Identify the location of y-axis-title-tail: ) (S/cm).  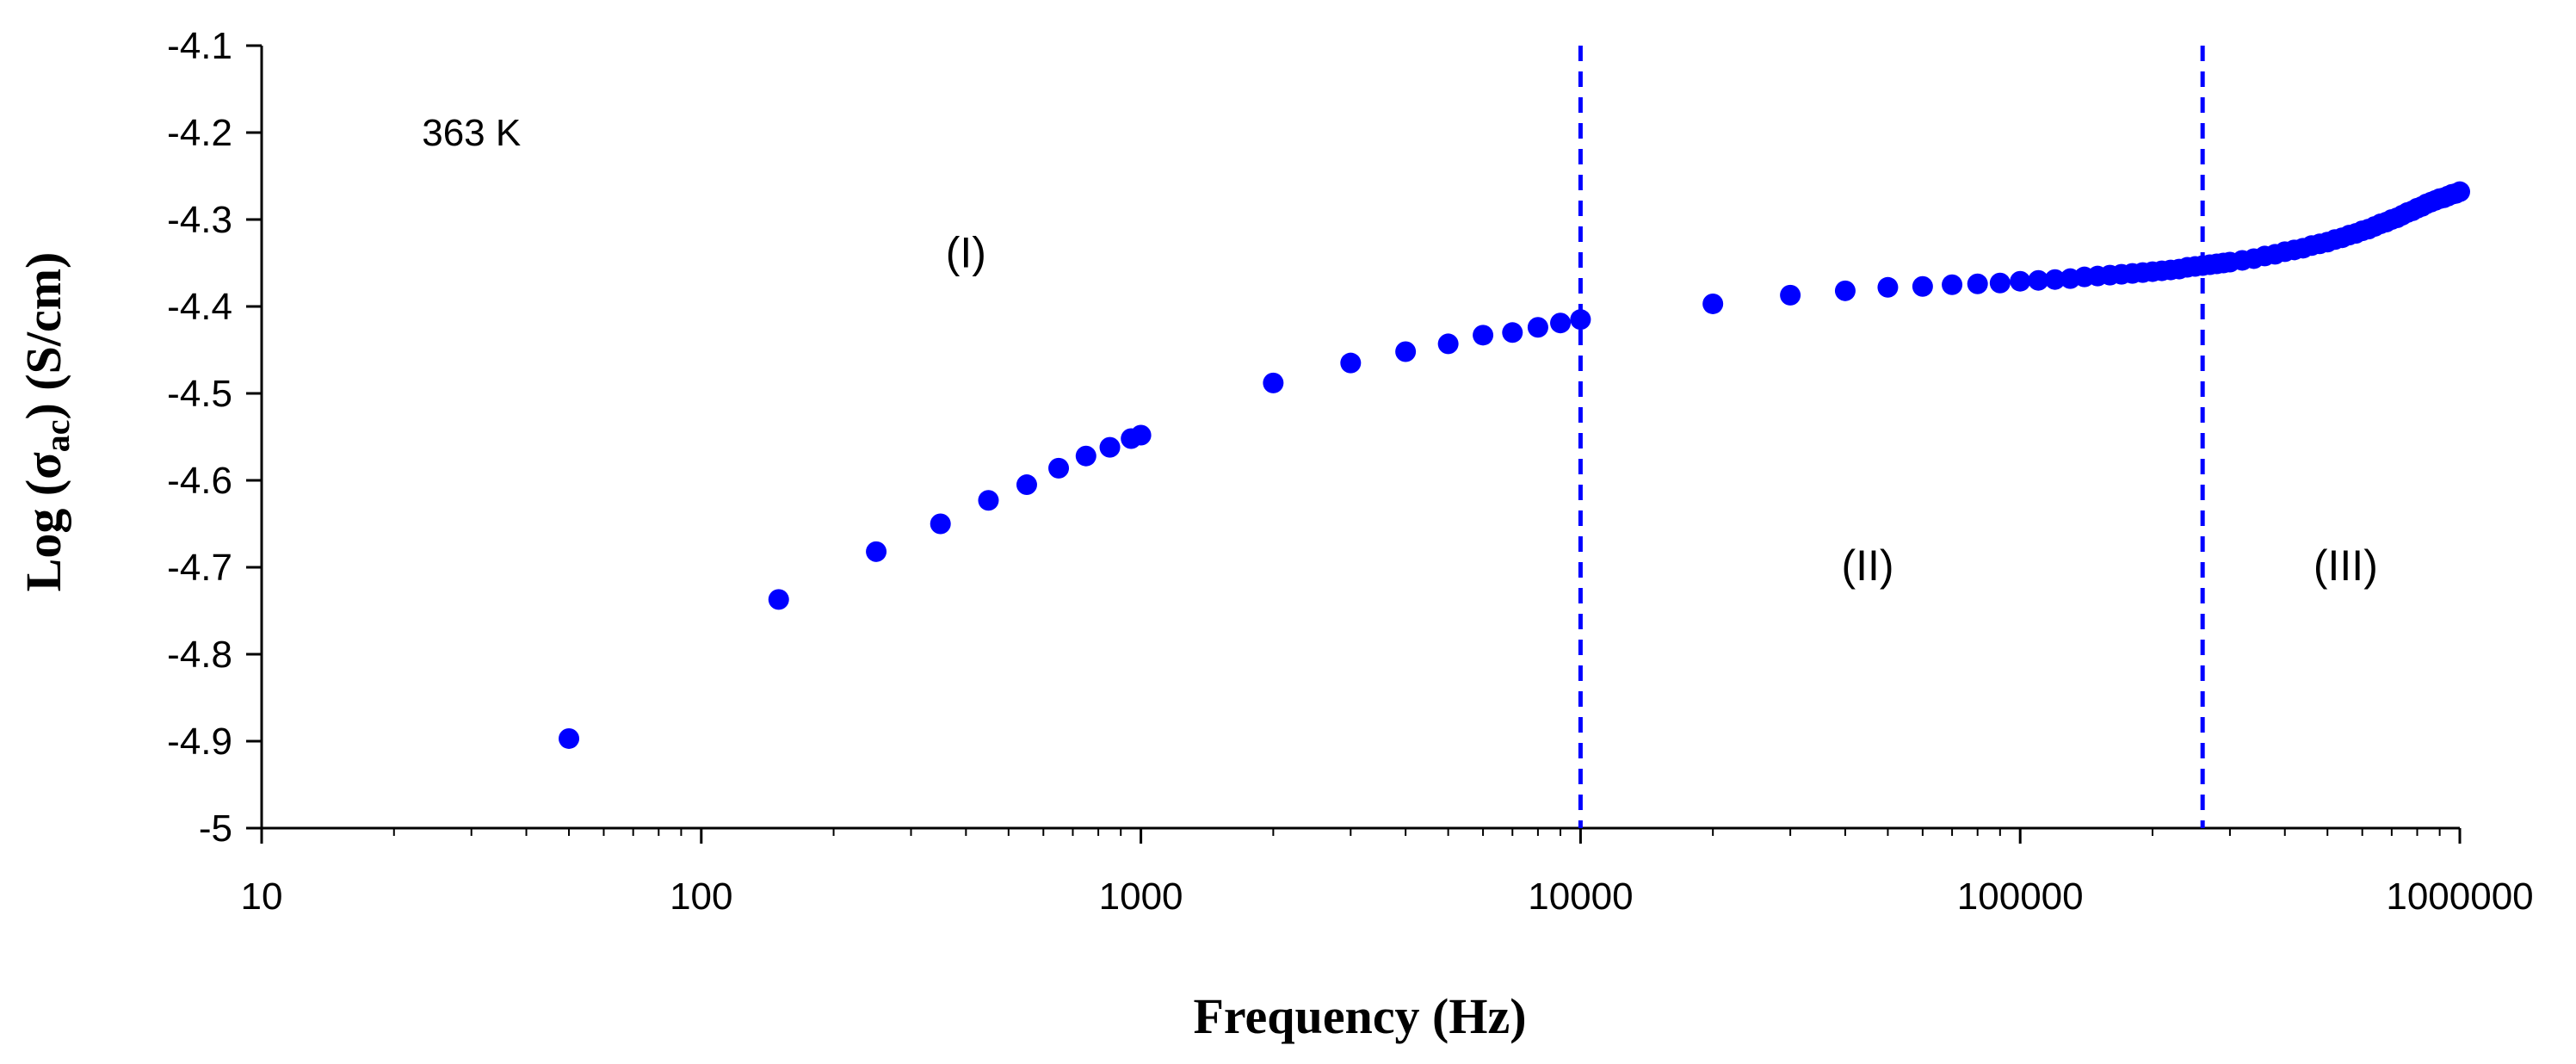
(43, 336).